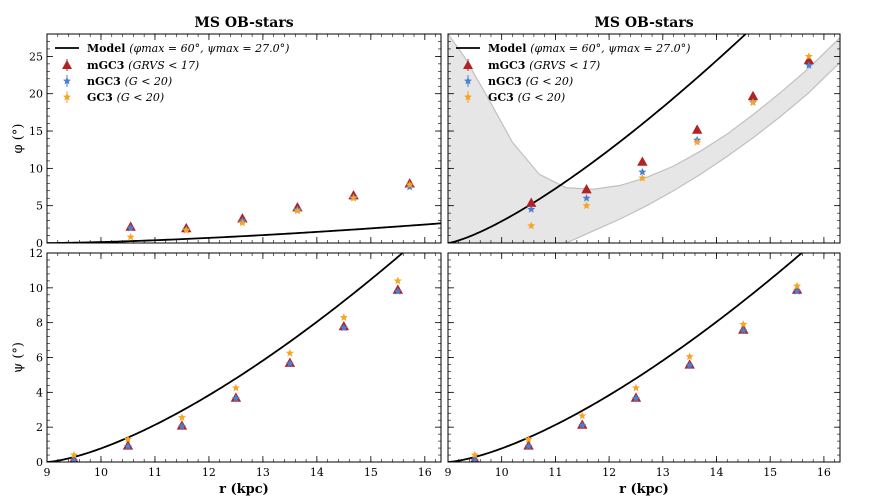 The image size is (872, 498). Describe the element at coordinates (36, 94) in the screenshot. I see `y-tick-label: 20` at that location.